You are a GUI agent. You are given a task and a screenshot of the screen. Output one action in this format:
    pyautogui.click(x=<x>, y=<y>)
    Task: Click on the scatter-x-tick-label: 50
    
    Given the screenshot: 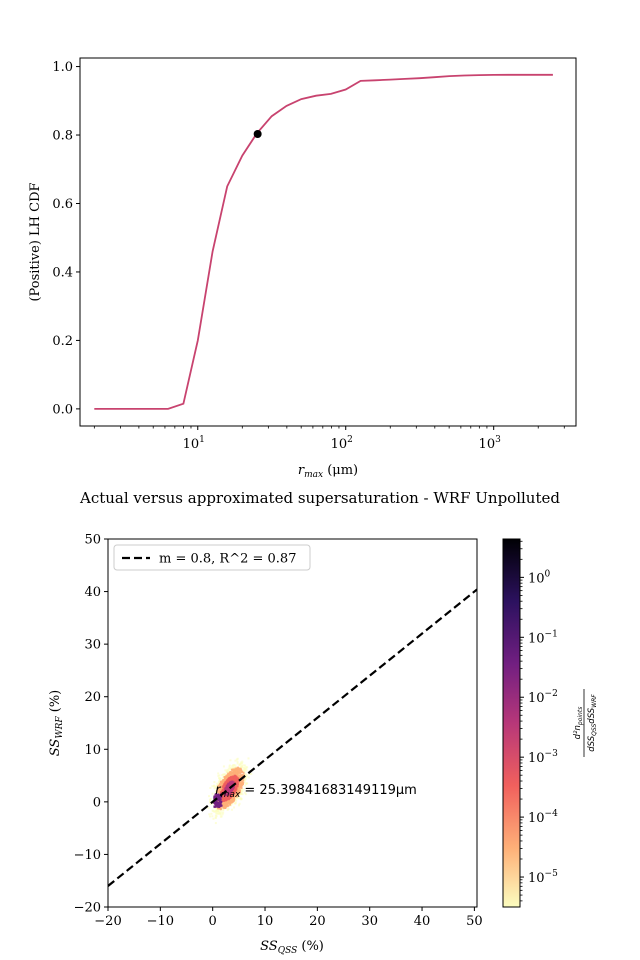 What is the action you would take?
    pyautogui.click(x=474, y=921)
    